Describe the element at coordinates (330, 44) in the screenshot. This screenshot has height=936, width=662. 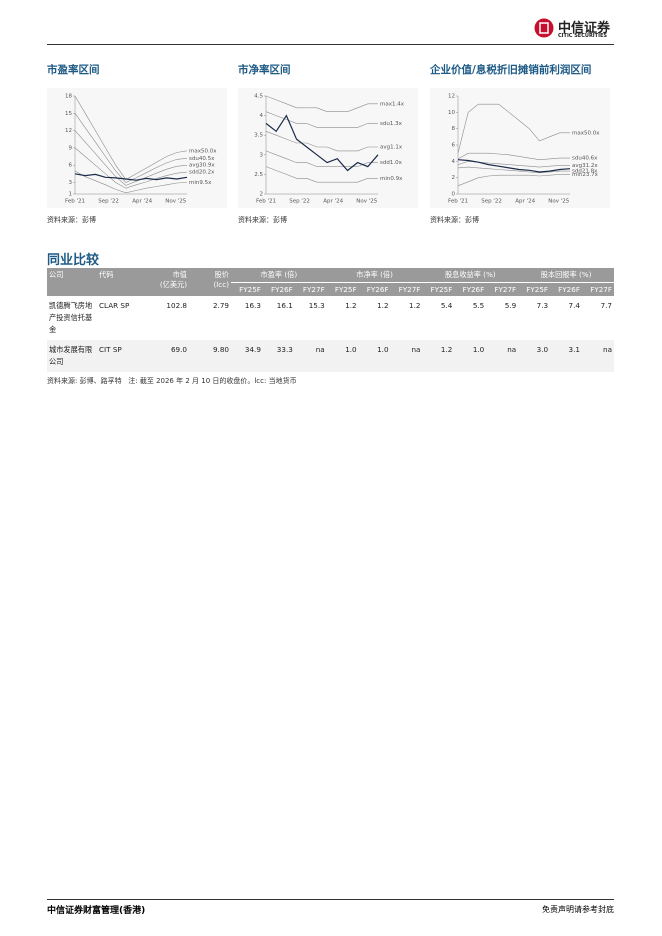
I see `header-rule` at that location.